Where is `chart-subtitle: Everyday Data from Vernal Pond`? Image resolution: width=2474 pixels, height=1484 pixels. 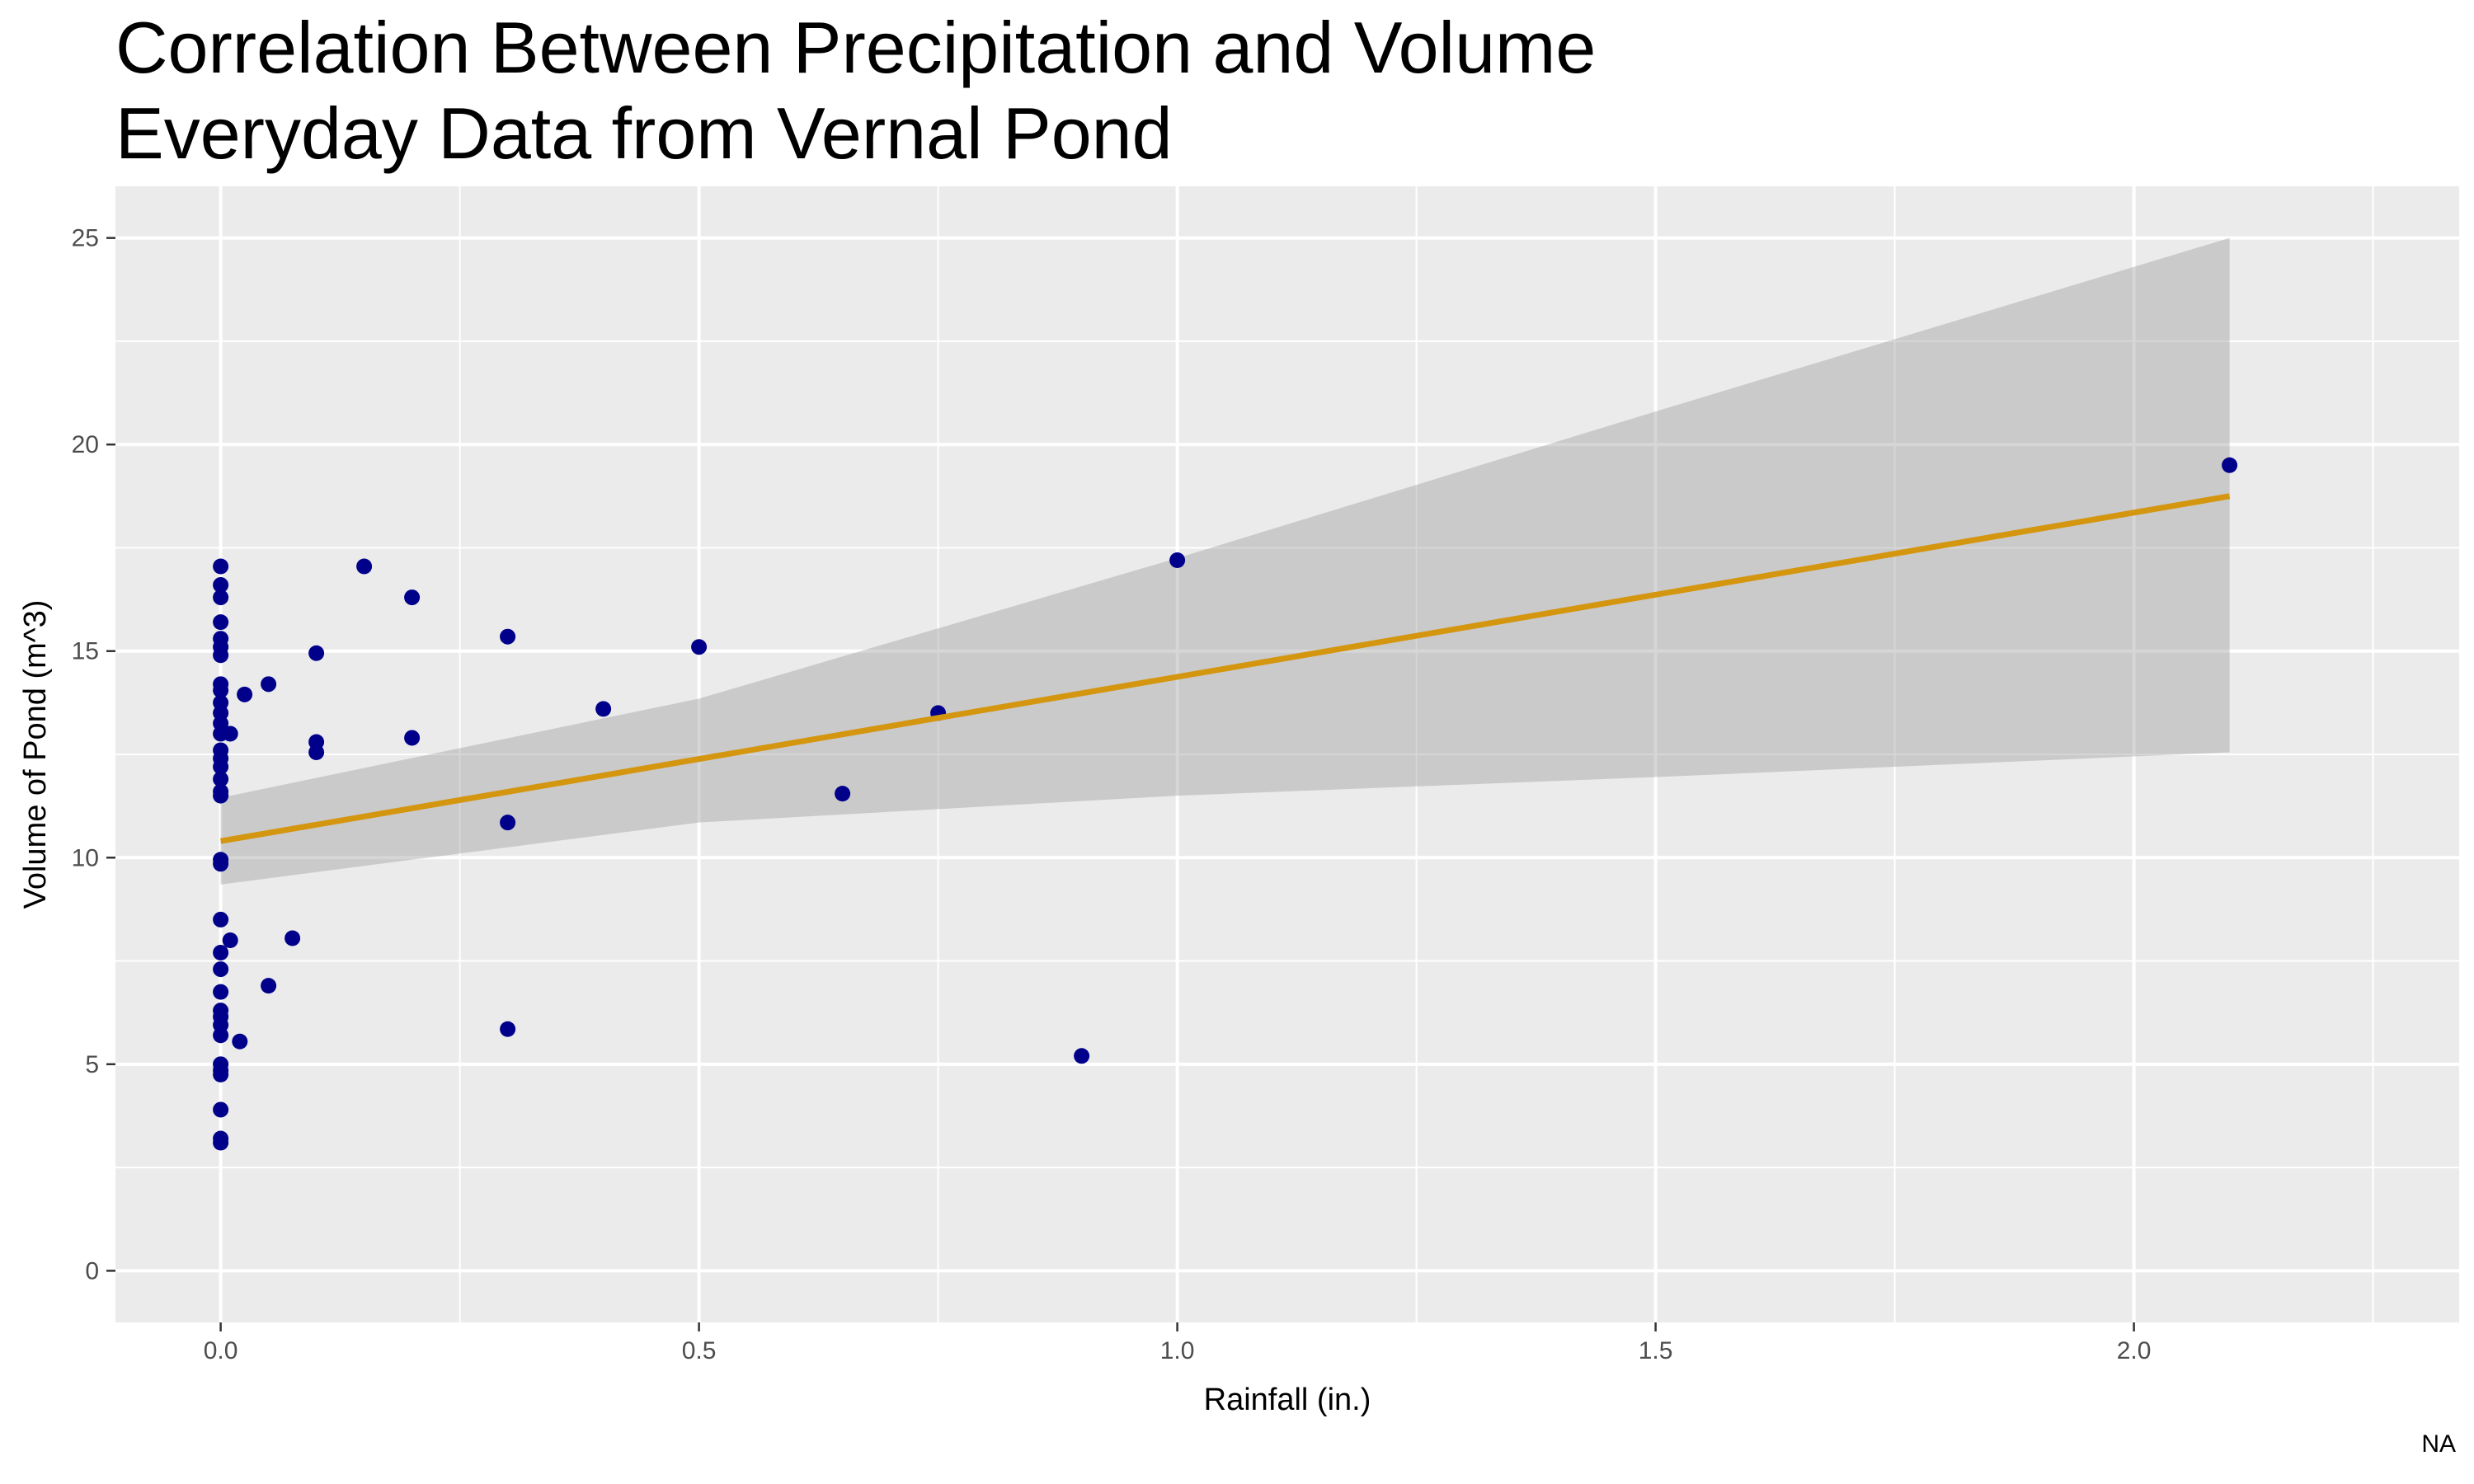 chart-subtitle: Everyday Data from Vernal Pond is located at coordinates (644, 133).